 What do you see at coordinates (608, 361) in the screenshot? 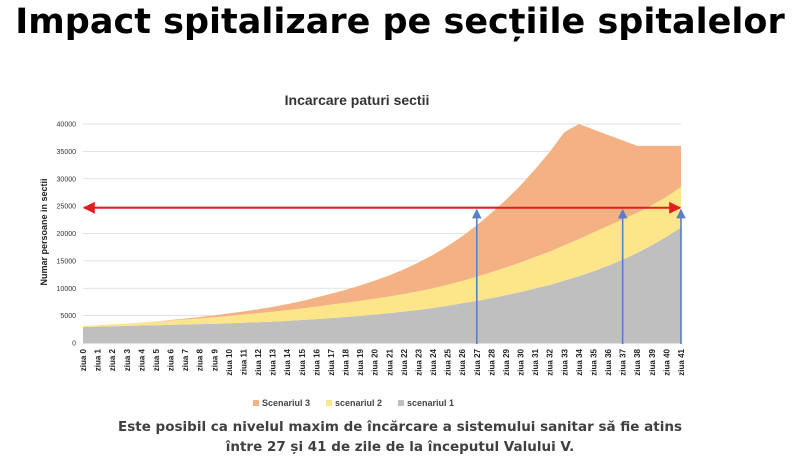
I see `x-tick-label: ziua 36` at bounding box center [608, 361].